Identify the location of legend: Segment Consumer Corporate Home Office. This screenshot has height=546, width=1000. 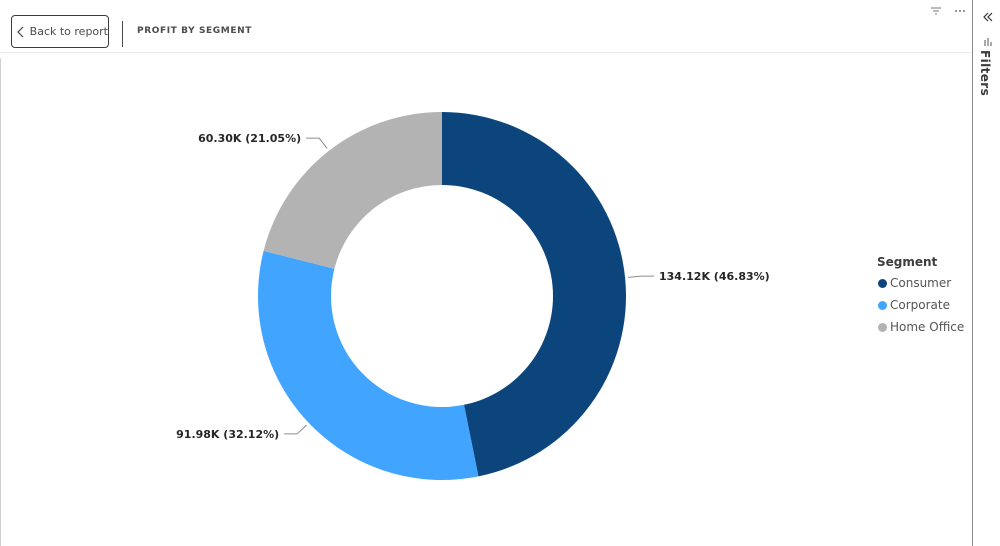
(920, 296).